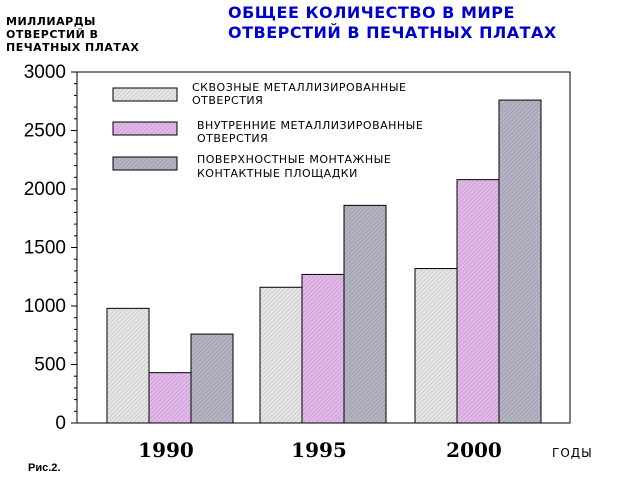 Image resolution: width=640 pixels, height=480 pixels. What do you see at coordinates (232, 138) in the screenshot?
I see `legend-label-internal-holes-line-2: ОТВЕРСТИЯ` at bounding box center [232, 138].